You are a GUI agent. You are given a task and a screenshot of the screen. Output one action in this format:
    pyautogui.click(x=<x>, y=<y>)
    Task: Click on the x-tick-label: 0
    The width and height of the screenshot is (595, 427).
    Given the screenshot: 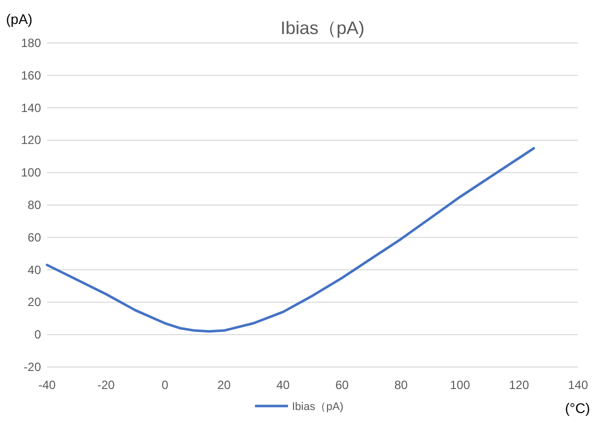 What is the action you would take?
    pyautogui.click(x=165, y=385)
    